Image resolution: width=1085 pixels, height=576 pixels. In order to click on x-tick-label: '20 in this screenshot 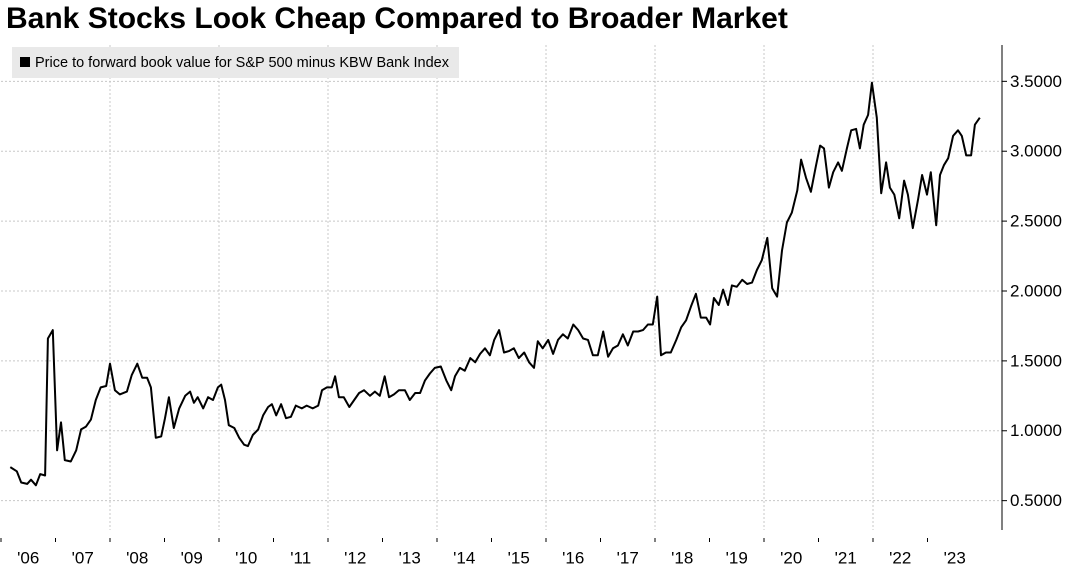, I will do `click(791, 557)`.